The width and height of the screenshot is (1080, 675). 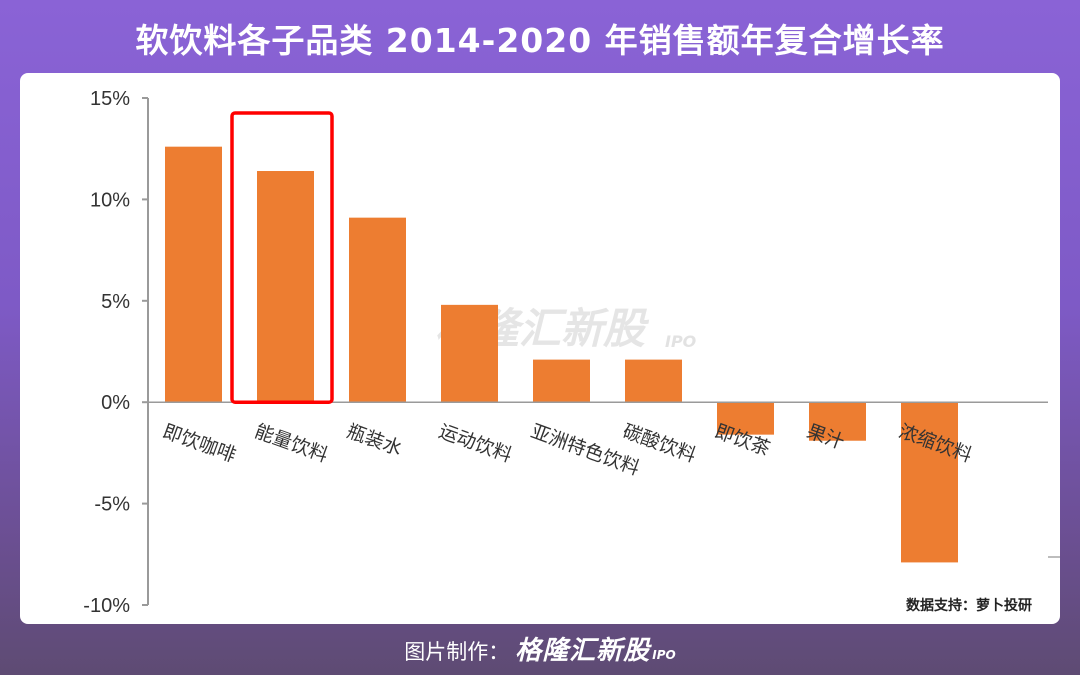 What do you see at coordinates (583, 651) in the screenshot?
I see `footer-brand-logo: 格隆汇新股` at bounding box center [583, 651].